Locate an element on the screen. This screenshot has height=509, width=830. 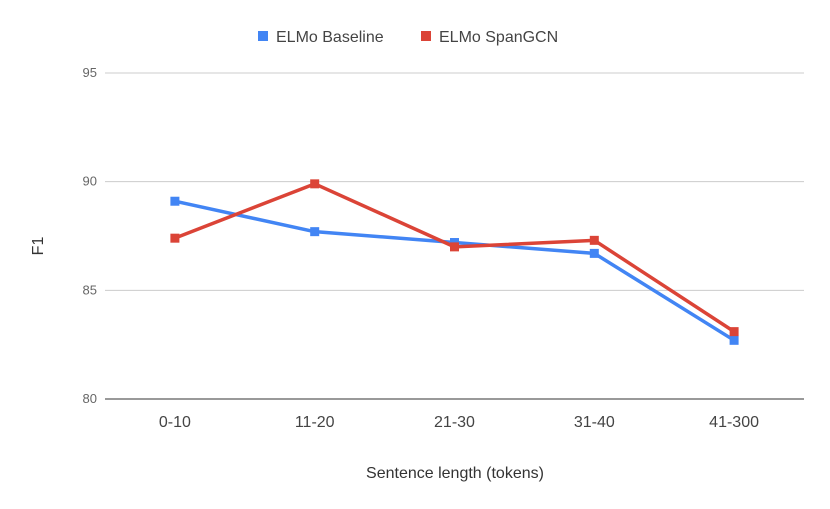
legend-label-spangcn: ELMo SpanGCN is located at coordinates (498, 37).